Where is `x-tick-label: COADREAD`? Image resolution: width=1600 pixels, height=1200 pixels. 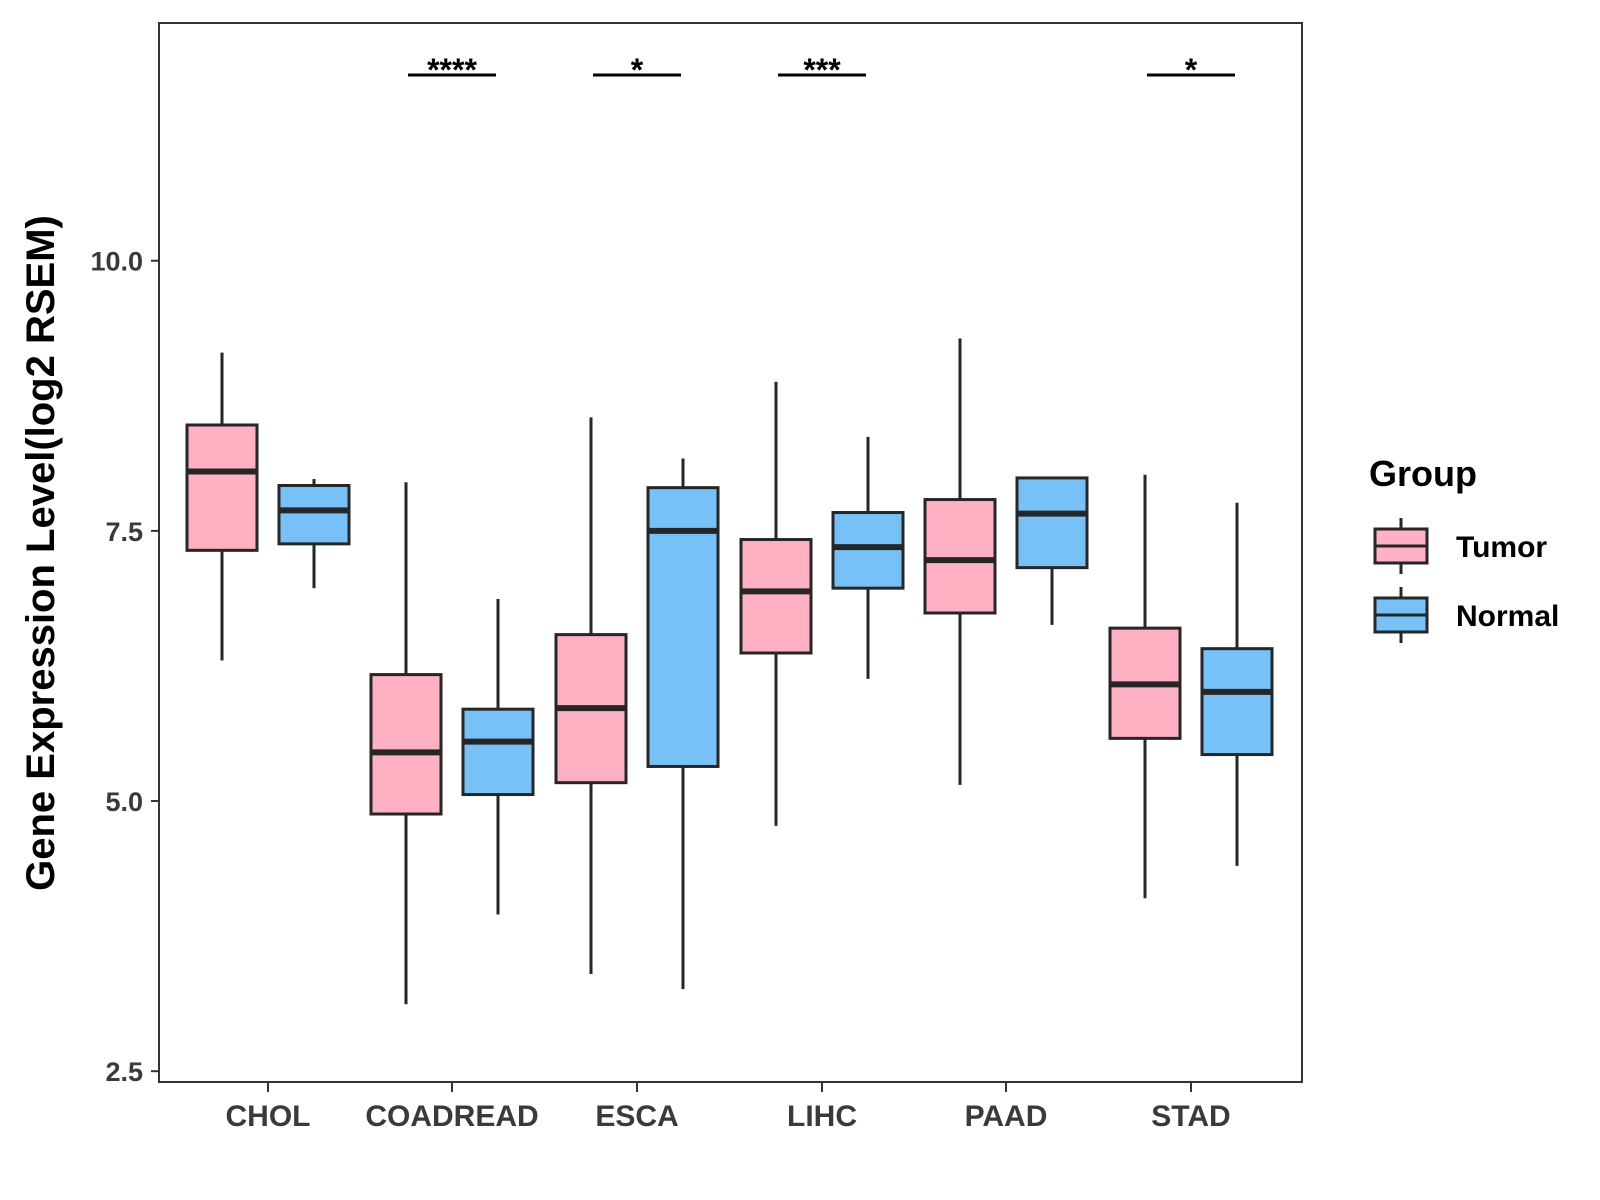 x-tick-label: COADREAD is located at coordinates (451, 1116).